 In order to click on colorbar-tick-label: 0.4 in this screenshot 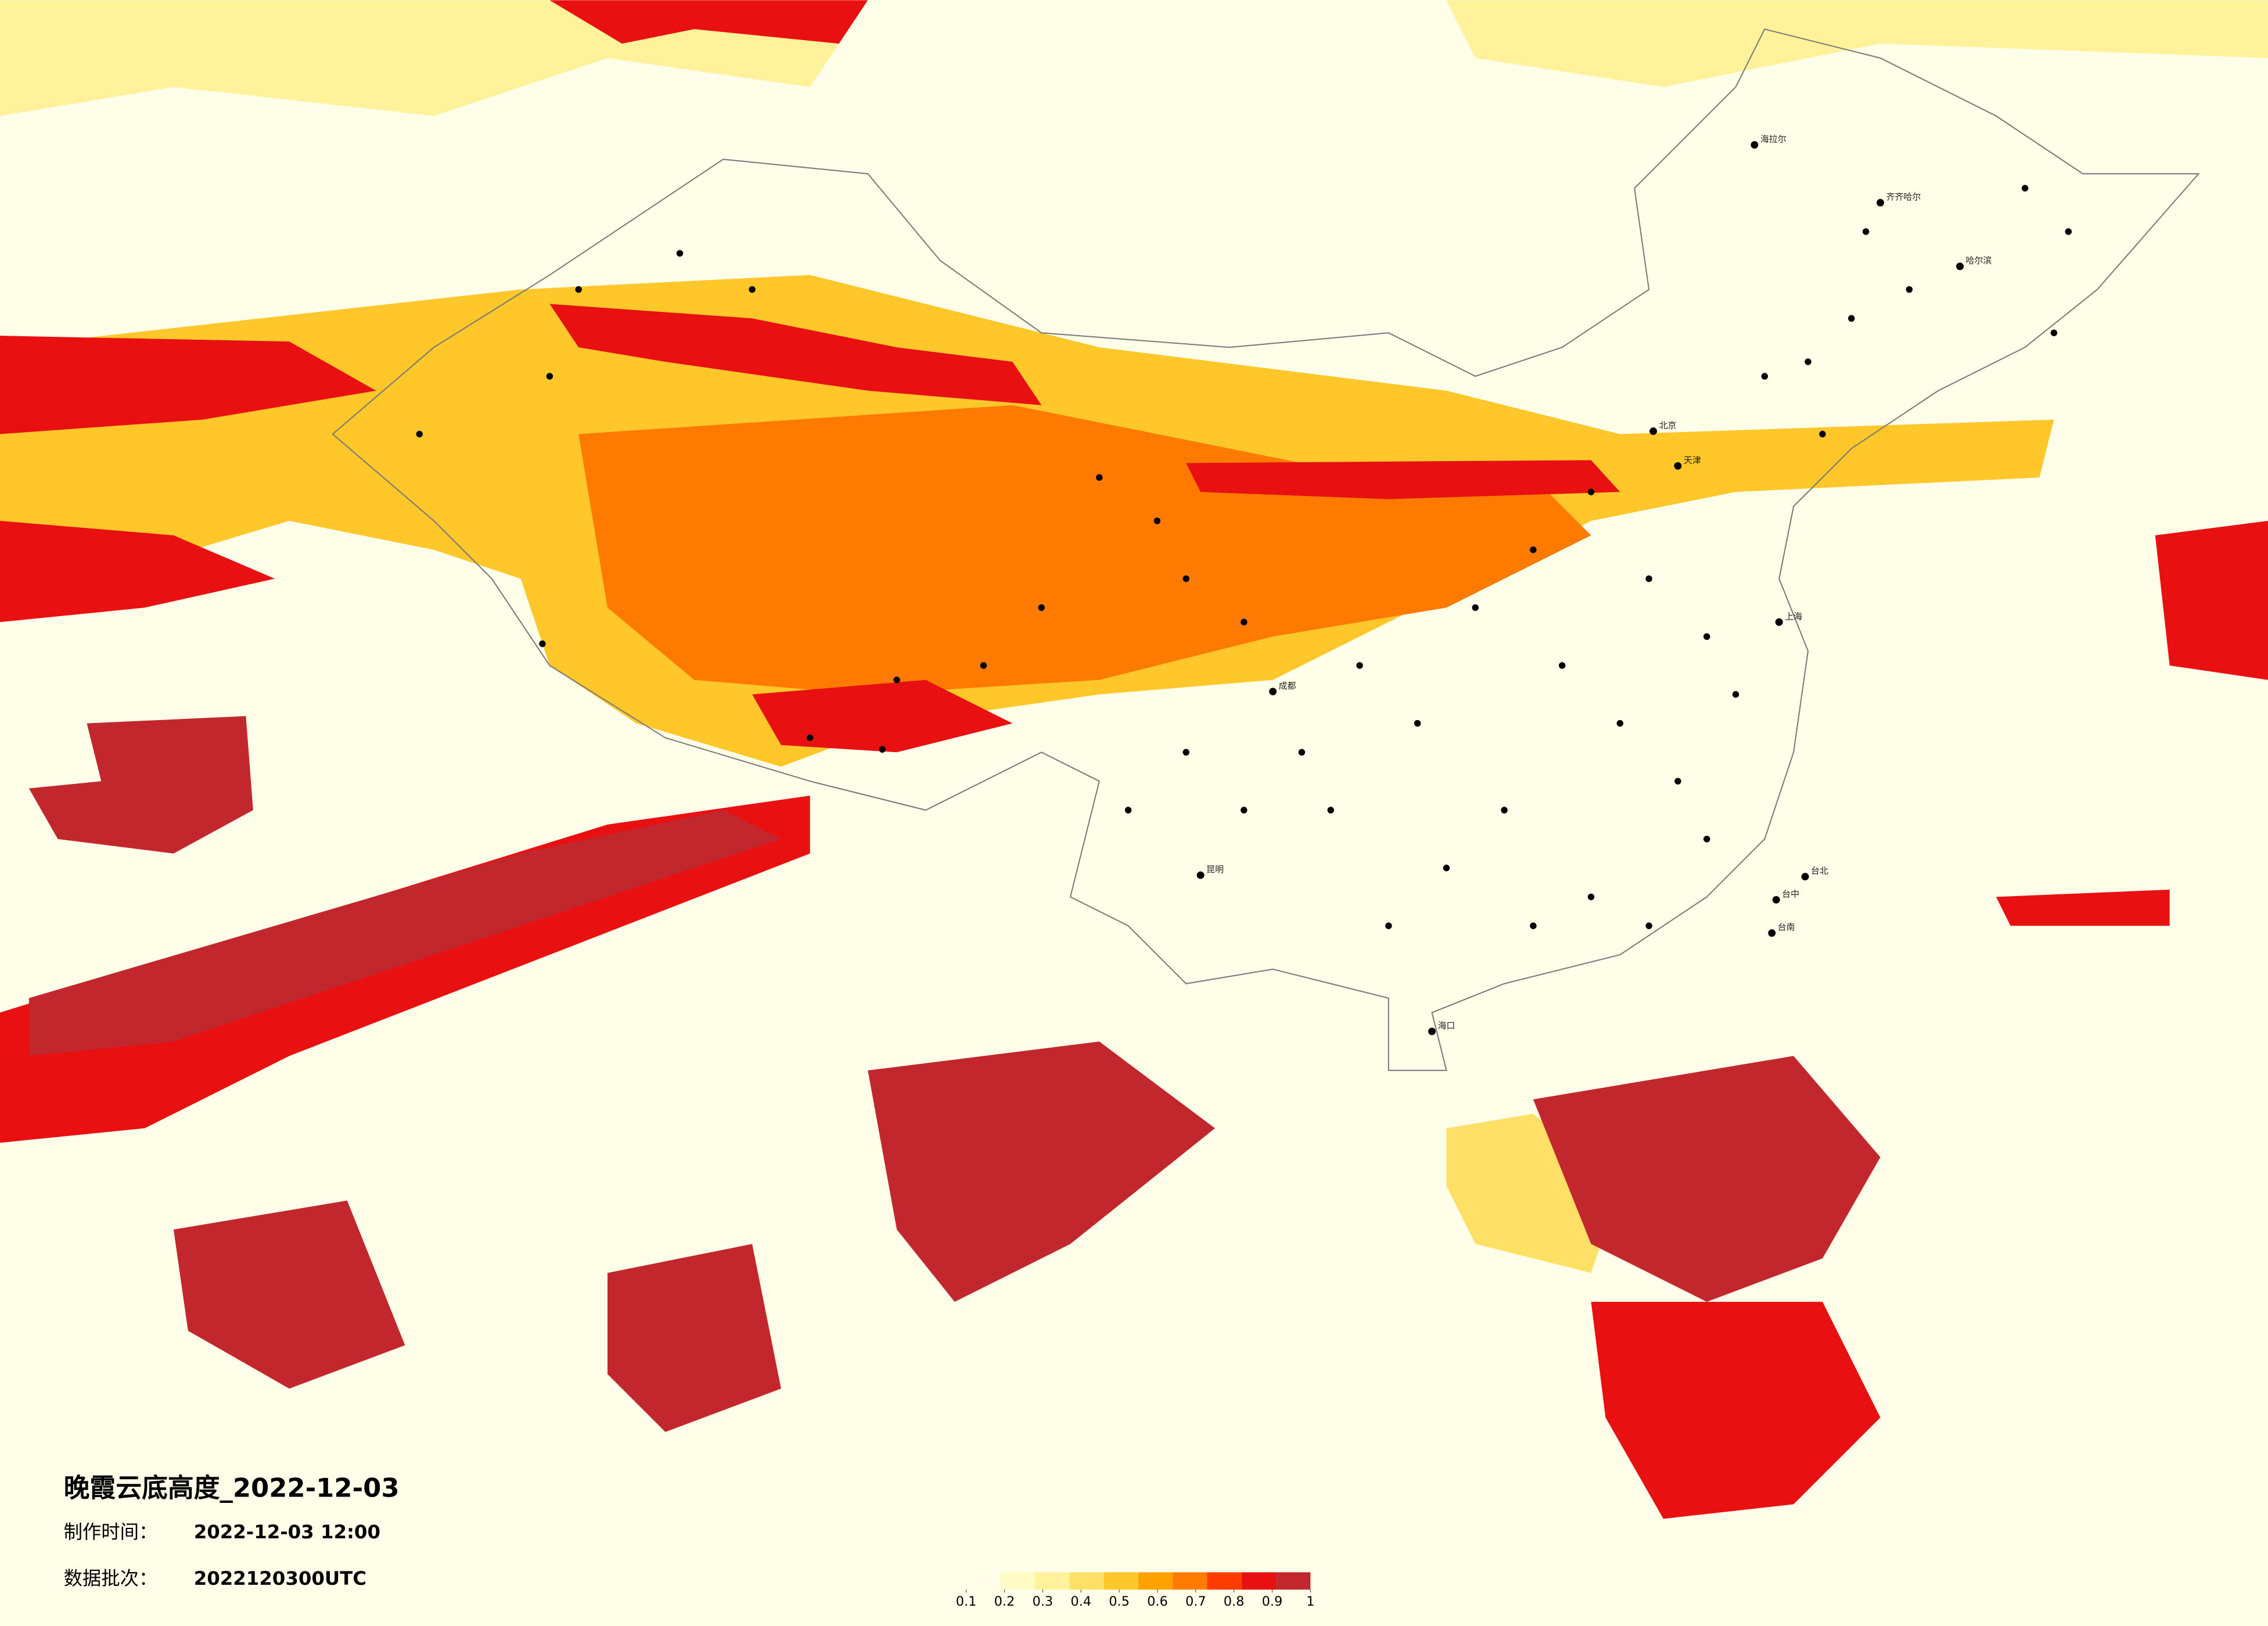, I will do `click(1080, 1601)`.